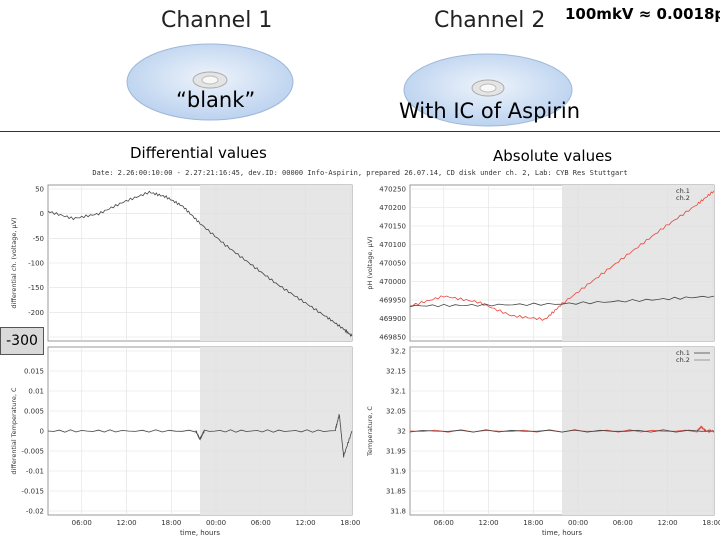 The width and height of the screenshot is (720, 540). I want to click on cd-disc-channel2, so click(488, 90).